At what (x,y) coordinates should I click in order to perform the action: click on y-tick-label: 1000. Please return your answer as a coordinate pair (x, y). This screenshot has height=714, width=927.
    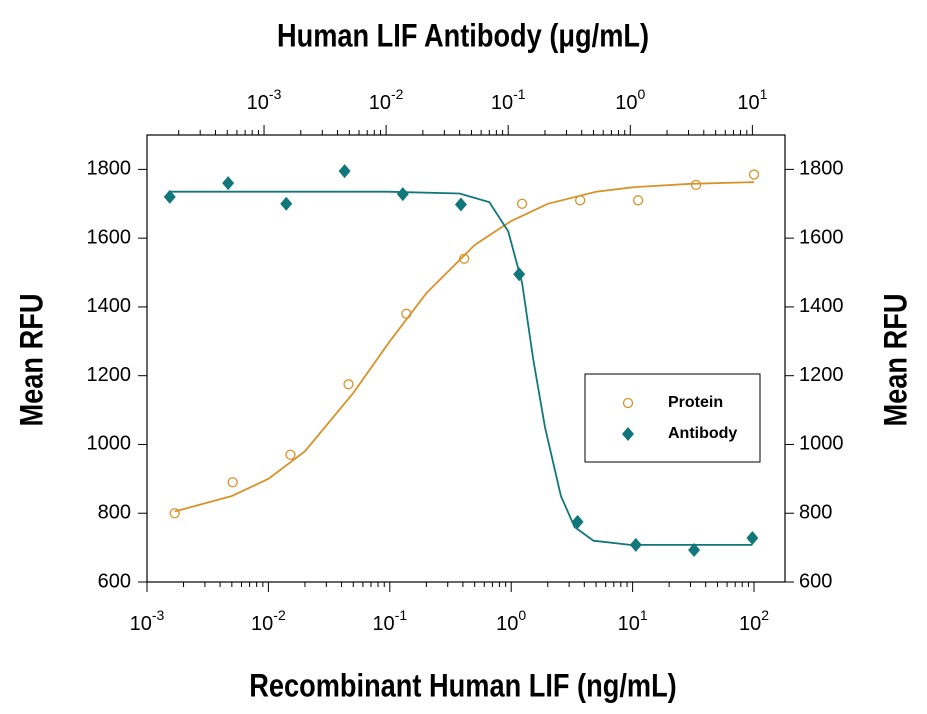
    Looking at the image, I should click on (109, 444).